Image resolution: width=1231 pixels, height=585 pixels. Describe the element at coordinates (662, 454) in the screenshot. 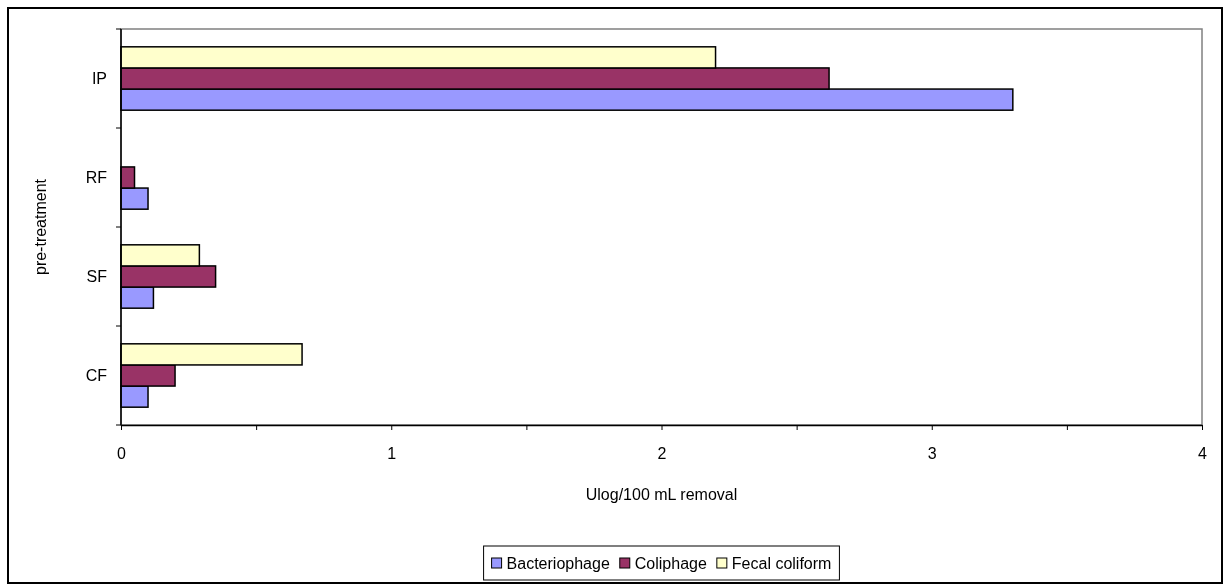

I see `x-tick-label: 2` at that location.